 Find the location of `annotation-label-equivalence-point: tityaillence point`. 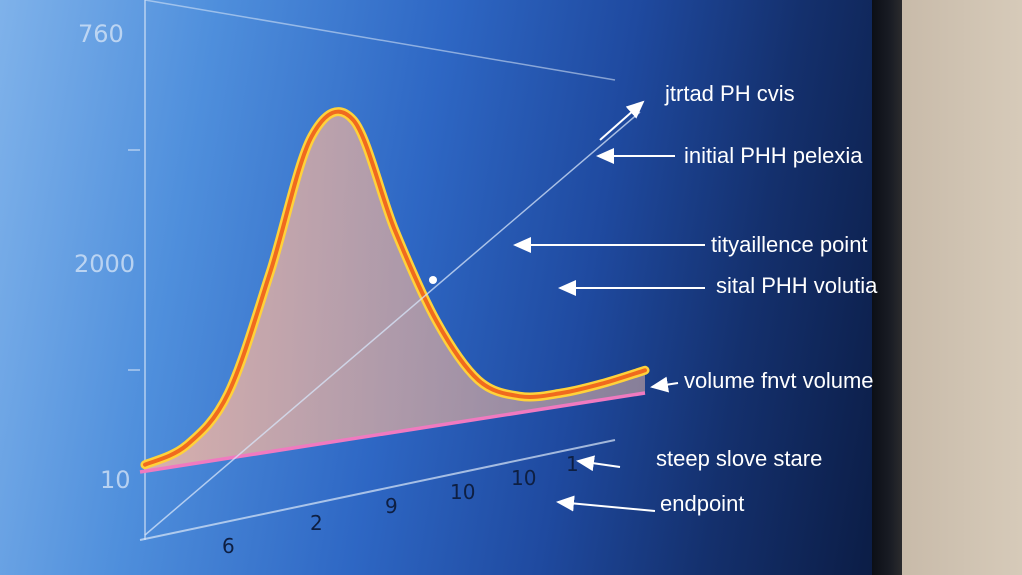

annotation-label-equivalence-point: tityaillence point is located at coordinates (789, 244).